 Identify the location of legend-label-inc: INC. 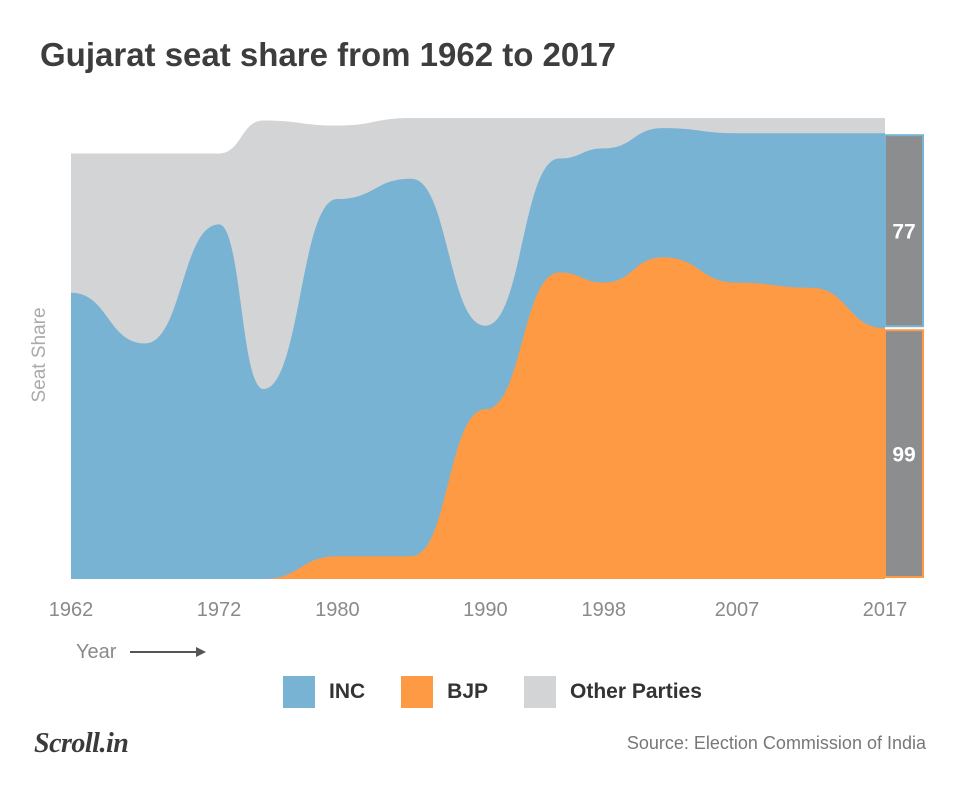
(347, 691).